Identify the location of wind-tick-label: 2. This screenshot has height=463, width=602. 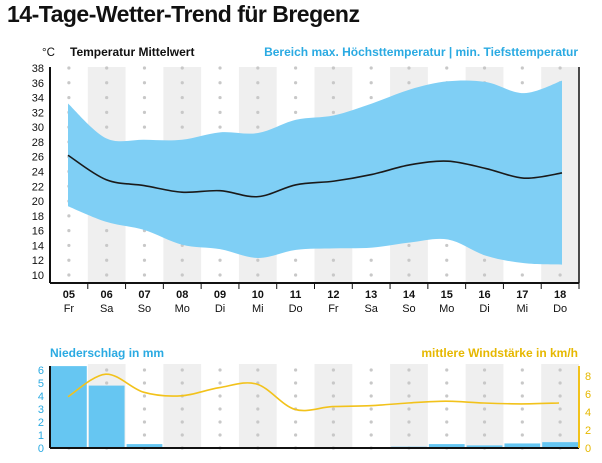
(588, 431).